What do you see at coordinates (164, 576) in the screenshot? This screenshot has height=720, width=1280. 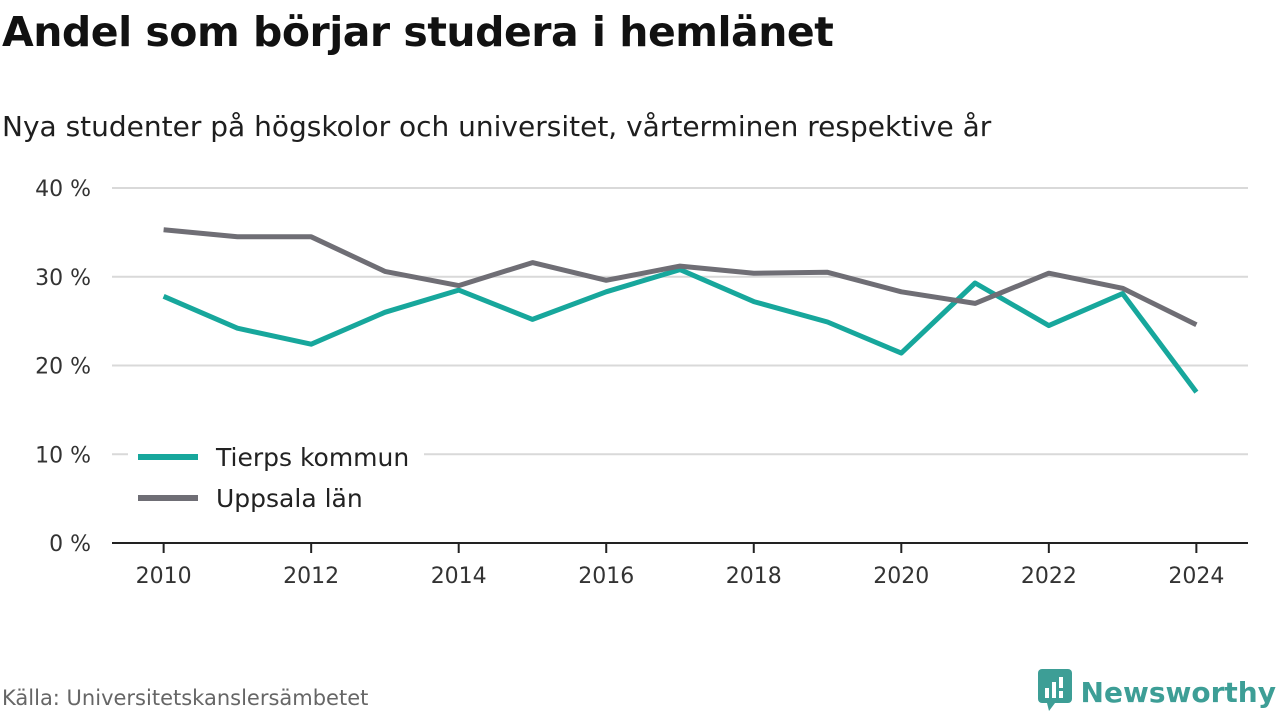 I see `x-tick-label: 2010` at bounding box center [164, 576].